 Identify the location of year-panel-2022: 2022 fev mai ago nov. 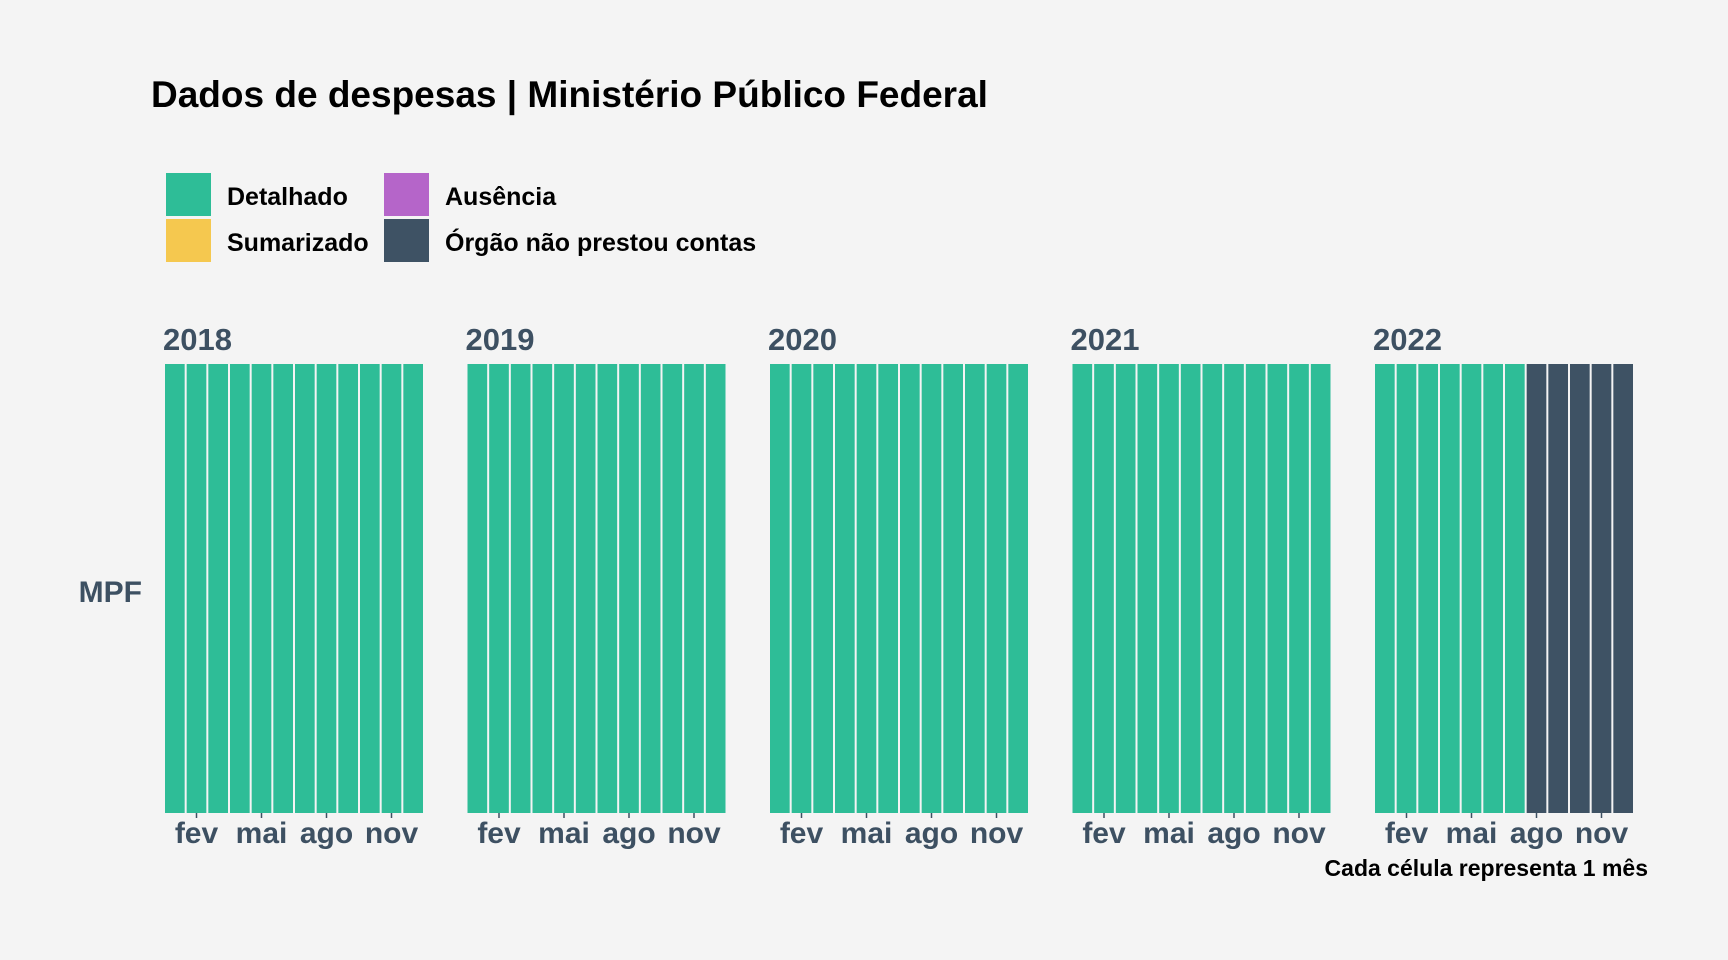
(1503, 586).